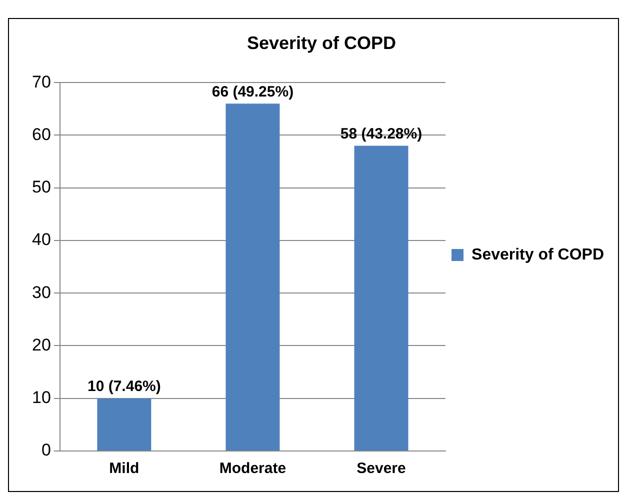 The image size is (629, 501). Describe the element at coordinates (41, 134) in the screenshot. I see `y-tick-label: 60` at that location.